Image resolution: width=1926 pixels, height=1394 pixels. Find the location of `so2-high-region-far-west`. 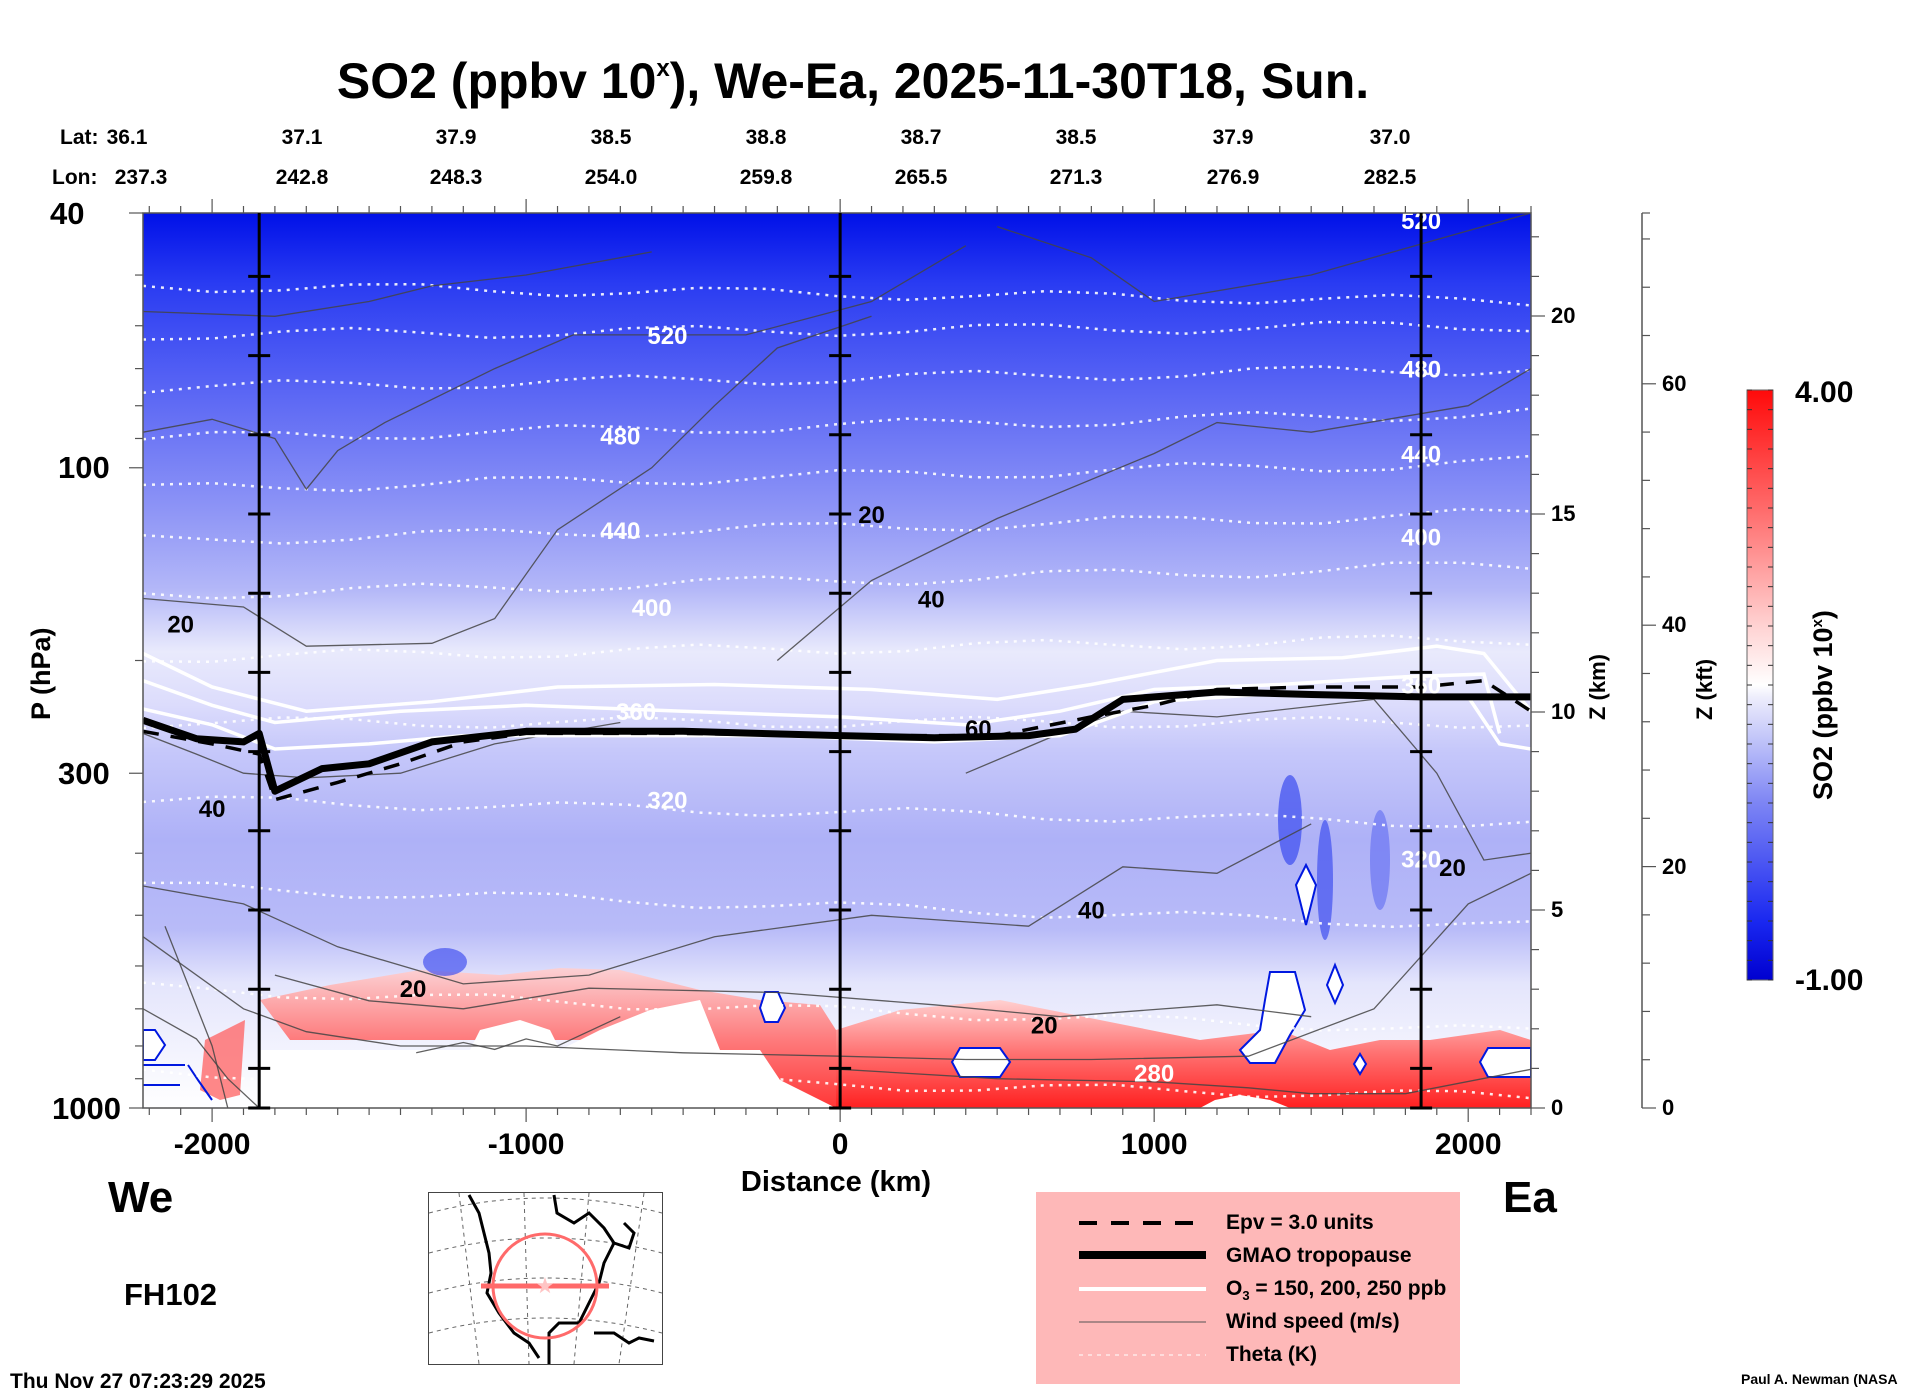

so2-high-region-far-west is located at coordinates (222, 1060).